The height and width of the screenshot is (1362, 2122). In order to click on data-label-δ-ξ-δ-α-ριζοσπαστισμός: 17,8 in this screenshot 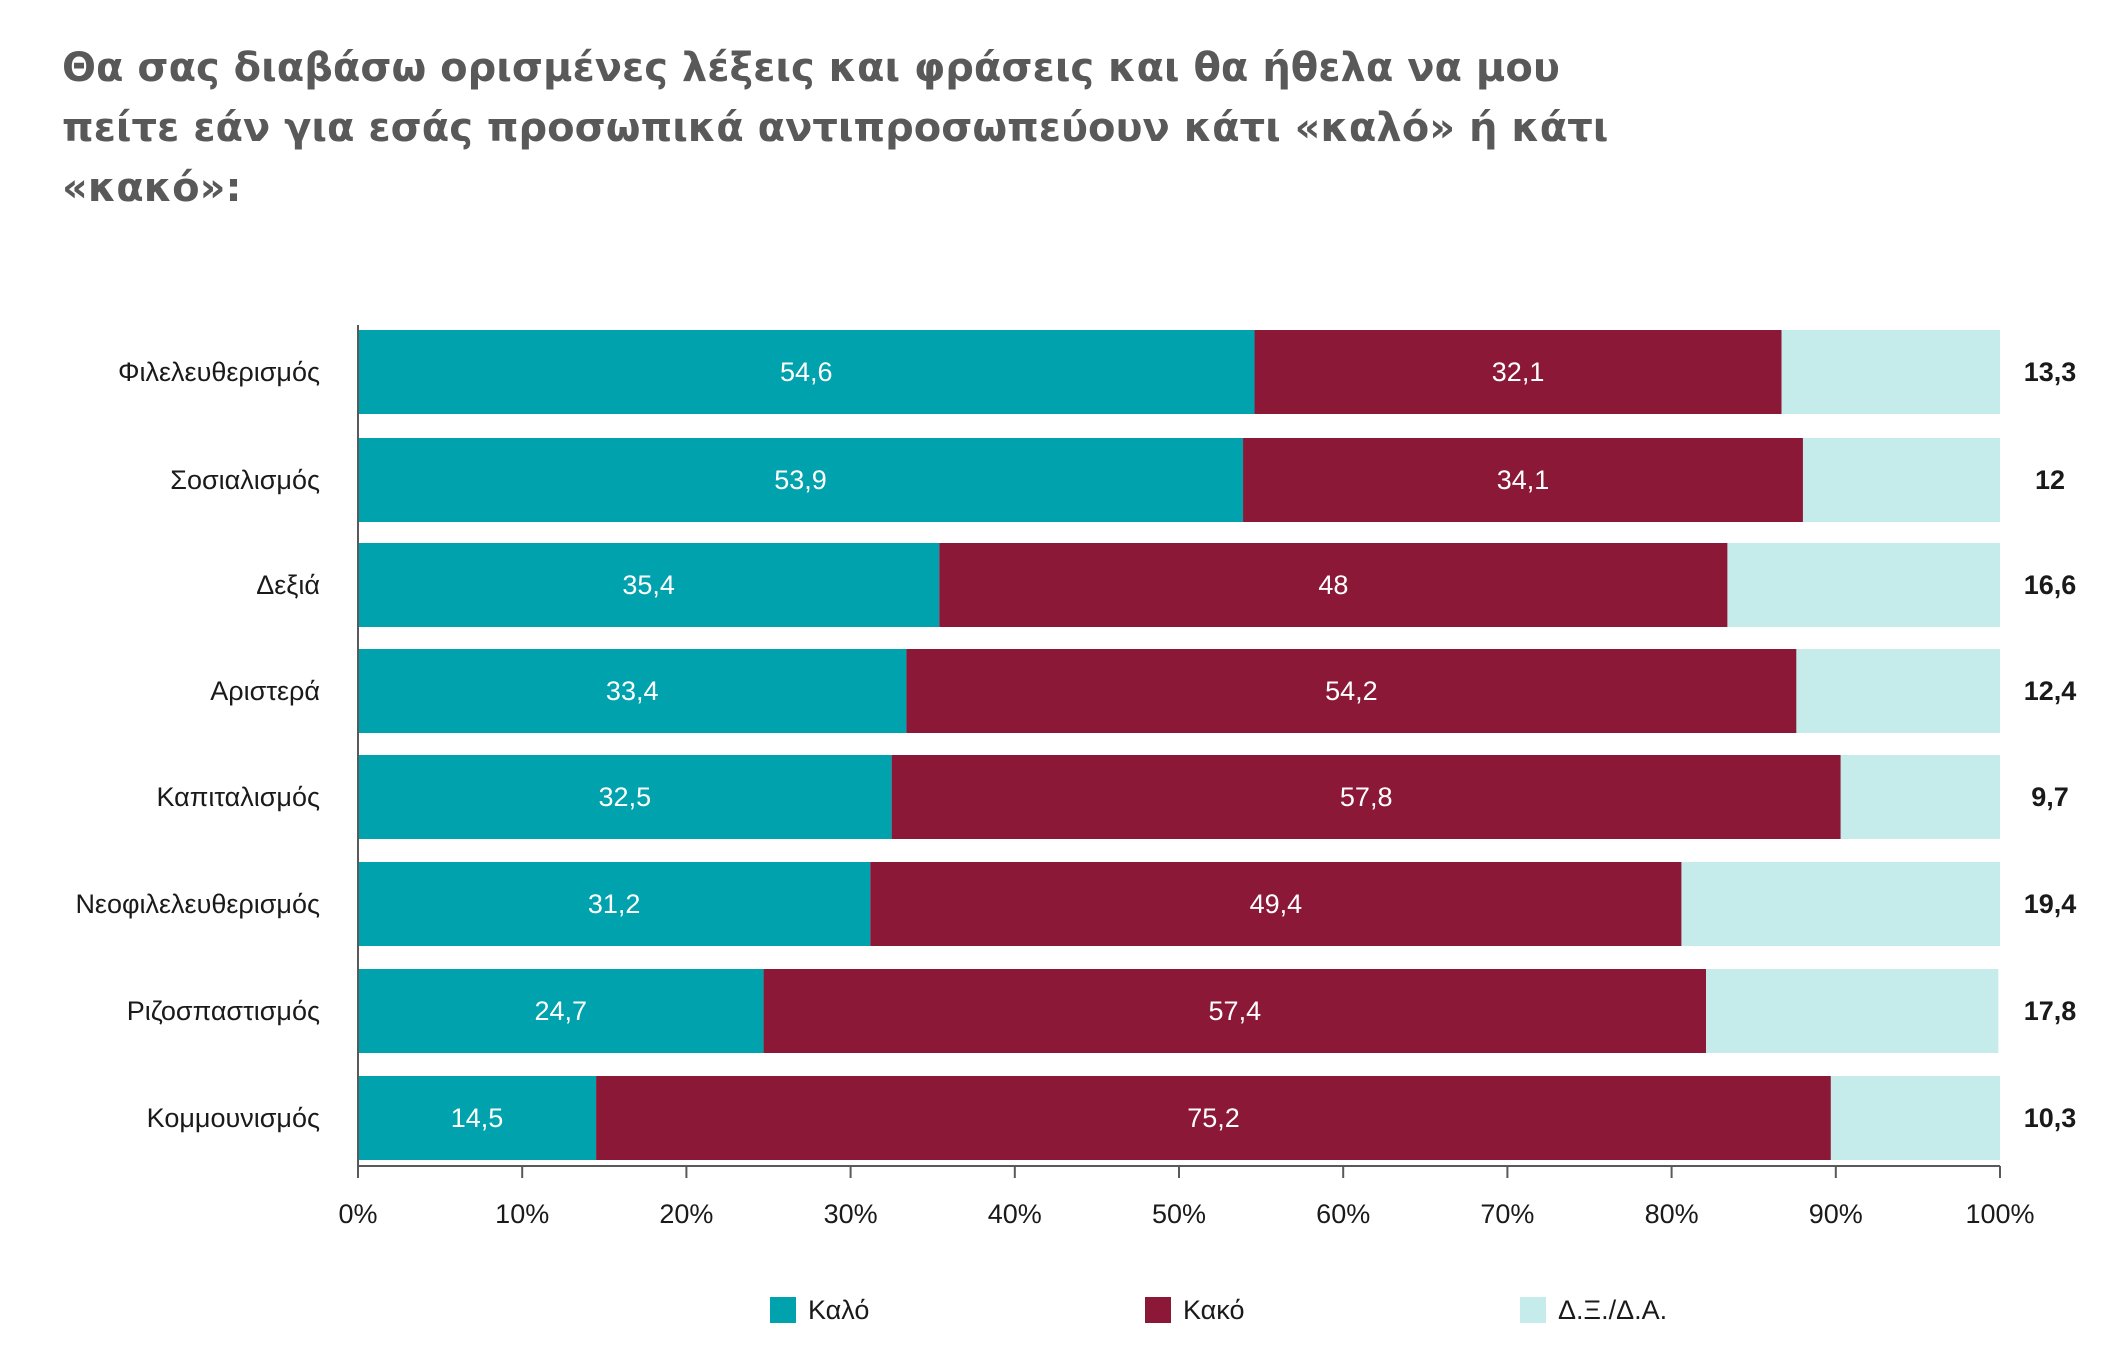, I will do `click(2050, 1011)`.